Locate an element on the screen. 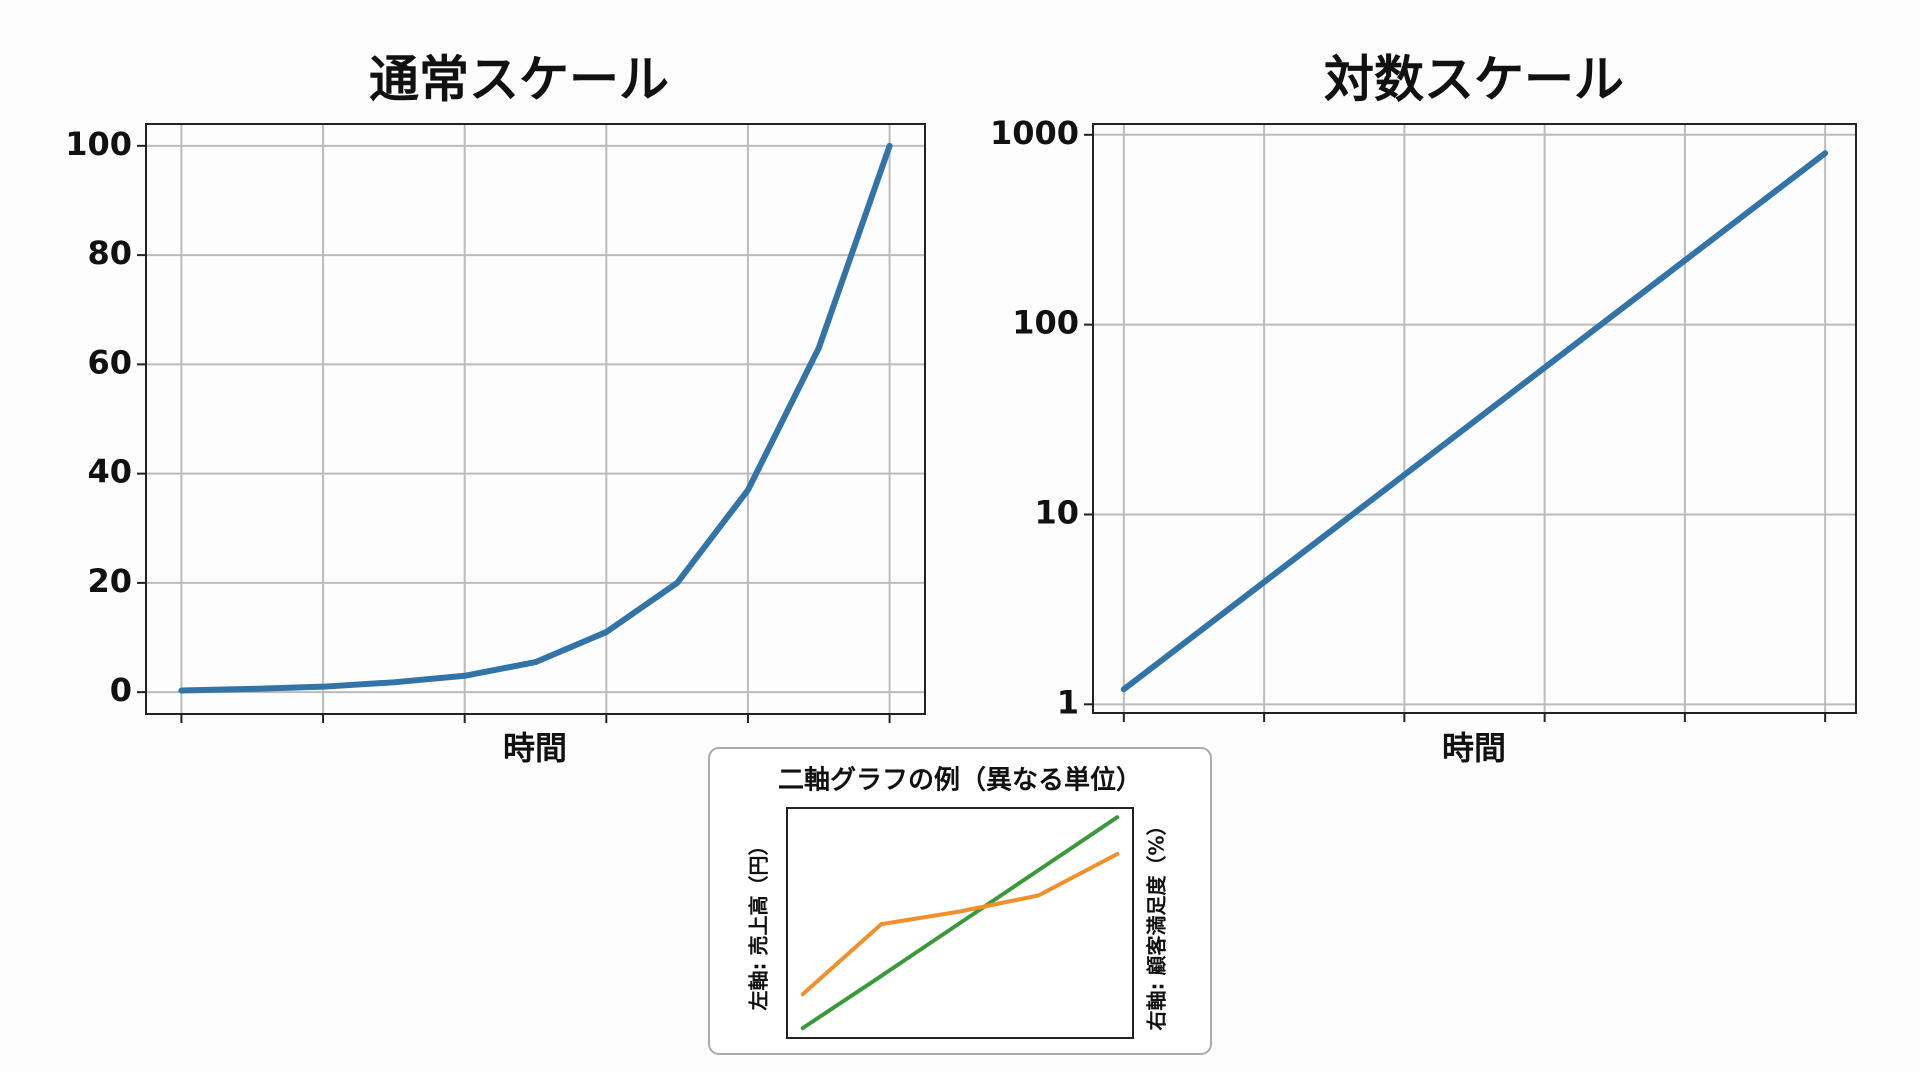 Image resolution: width=1920 pixels, height=1072 pixels. y-tick-label: 60 is located at coordinates (109, 362).